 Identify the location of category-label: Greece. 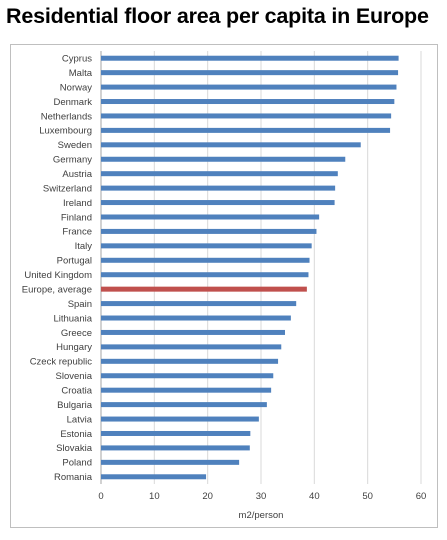
(76, 333).